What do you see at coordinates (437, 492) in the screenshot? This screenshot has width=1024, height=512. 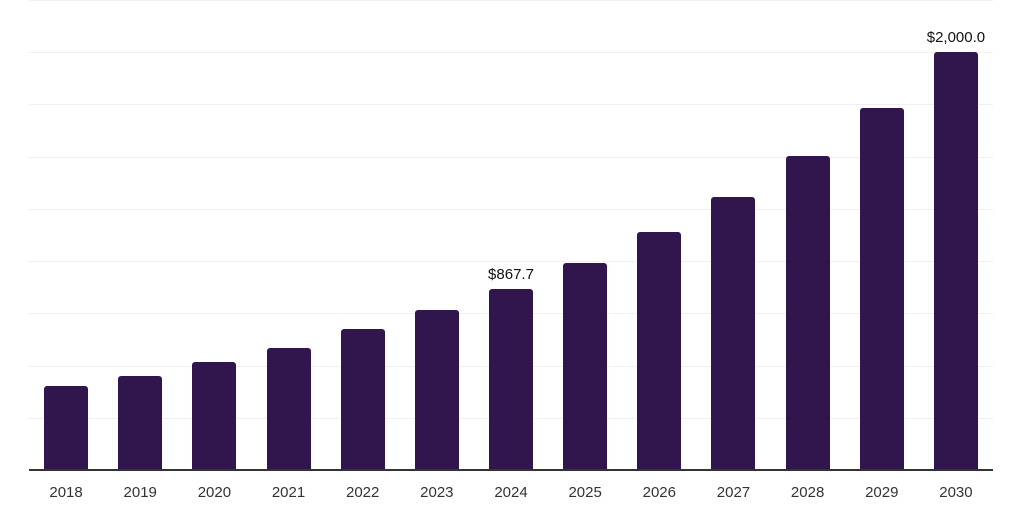 I see `x-tick-label-2023: 2023` at bounding box center [437, 492].